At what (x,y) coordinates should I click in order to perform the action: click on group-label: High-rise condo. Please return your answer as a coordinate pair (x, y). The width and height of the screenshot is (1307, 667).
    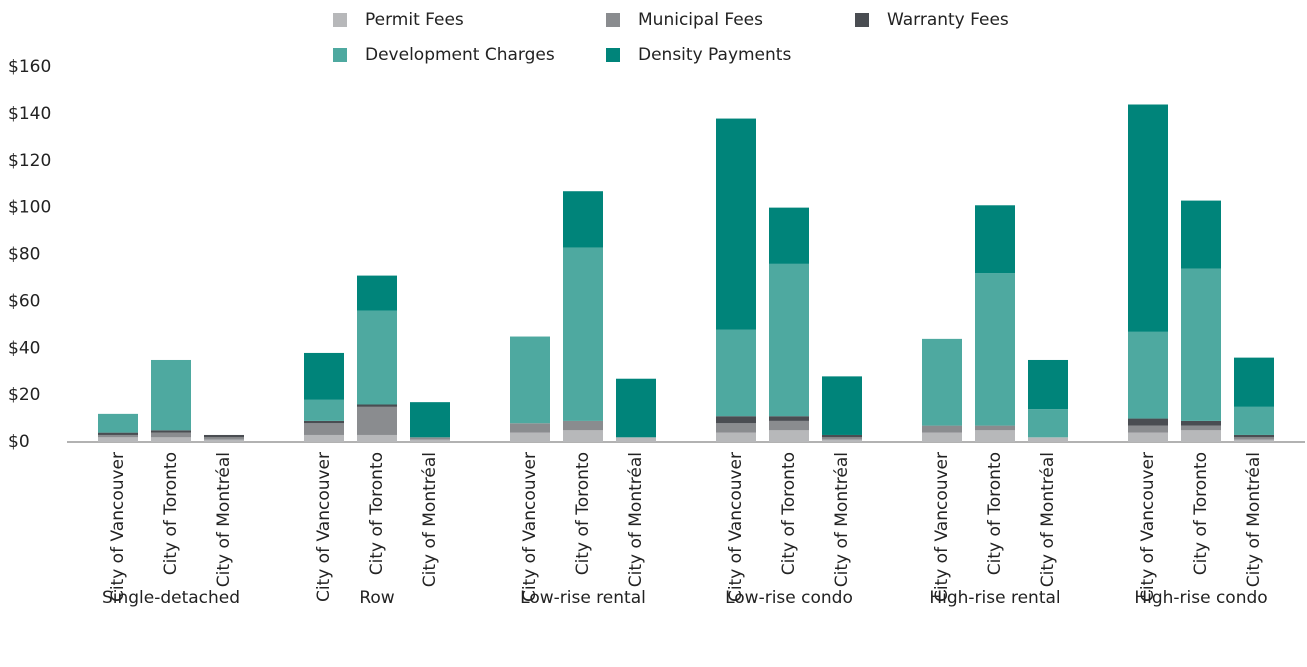
    Looking at the image, I should click on (1200, 598).